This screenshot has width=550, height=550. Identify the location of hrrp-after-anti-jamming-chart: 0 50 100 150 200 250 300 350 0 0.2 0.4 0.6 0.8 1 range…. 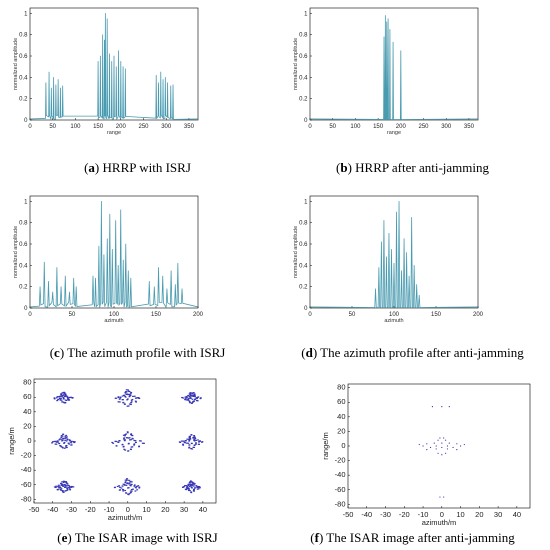
(386, 71).